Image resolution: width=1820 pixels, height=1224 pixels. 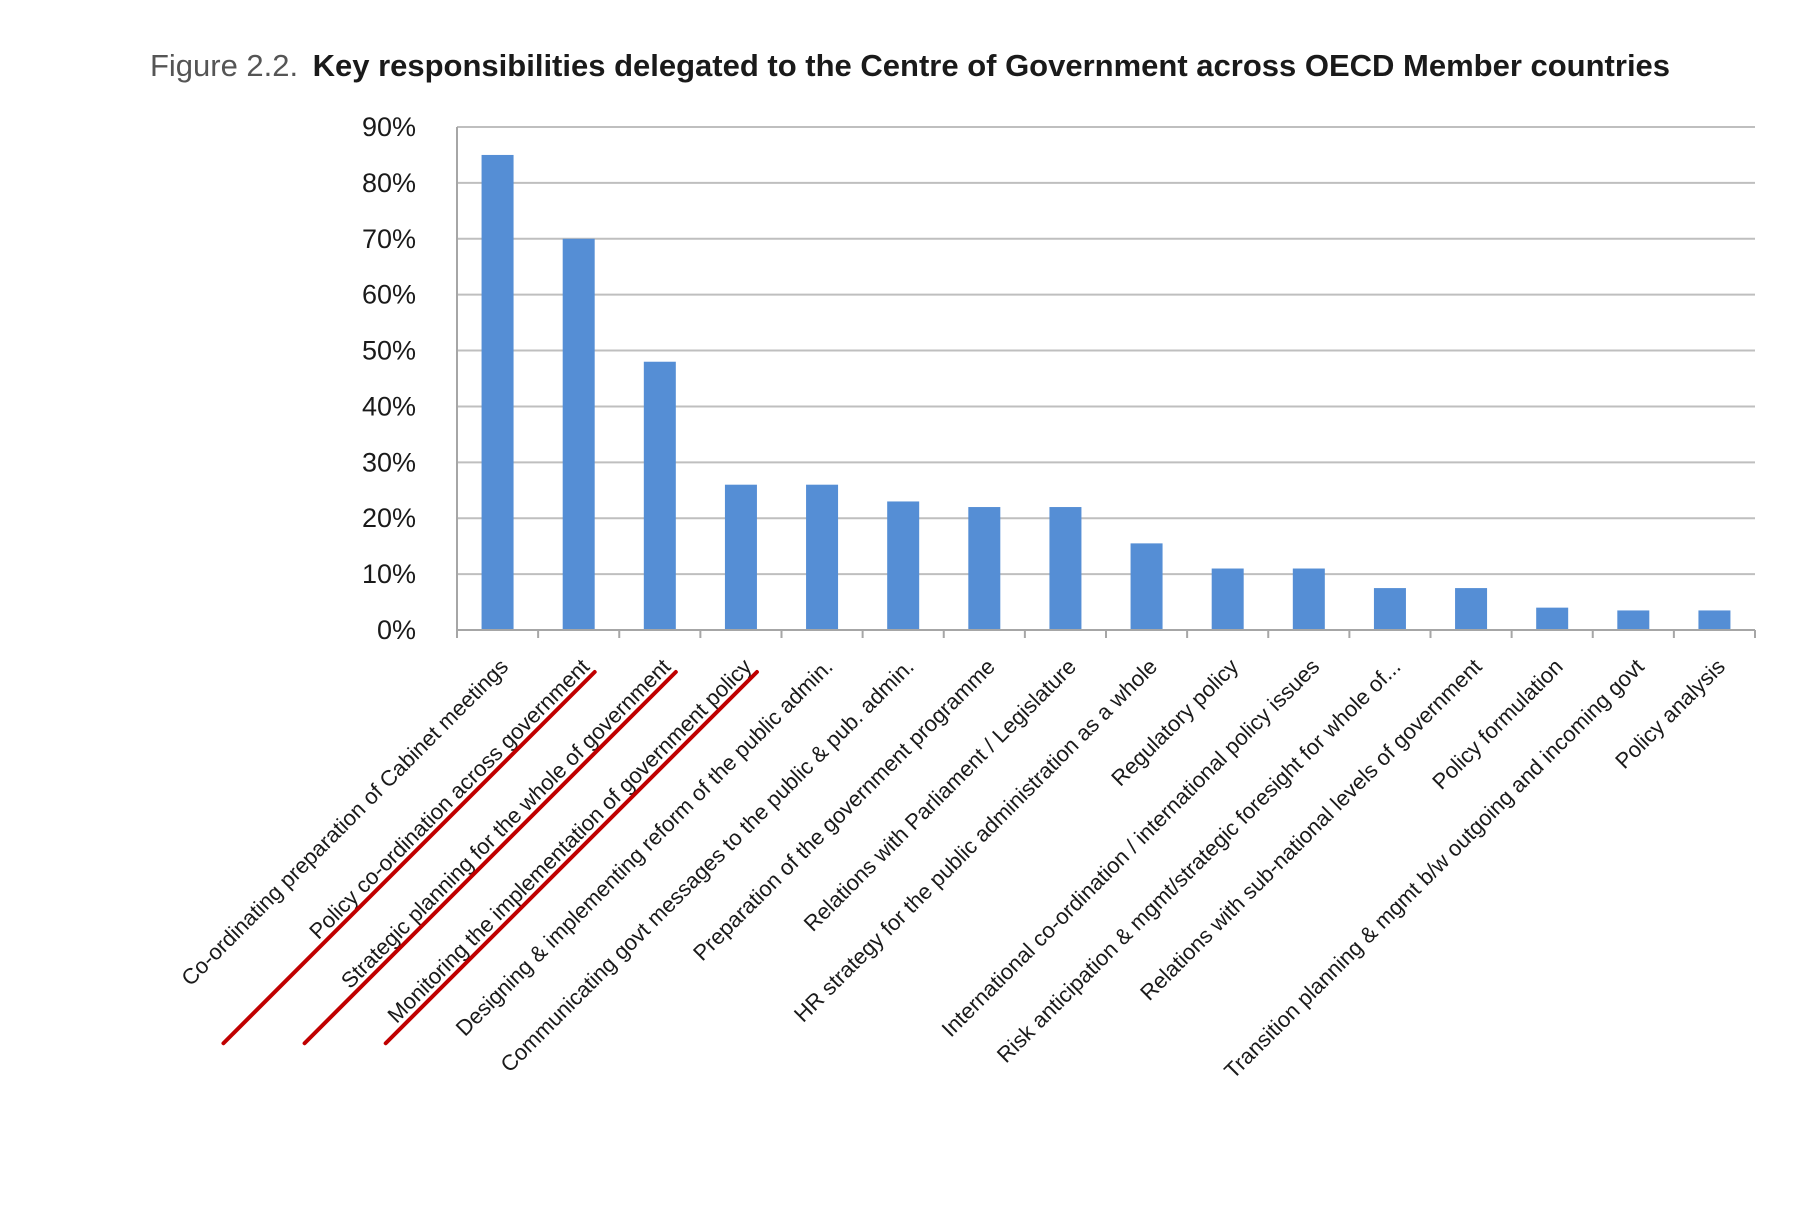 I want to click on y-tick-label: 80%, so click(x=389, y=183).